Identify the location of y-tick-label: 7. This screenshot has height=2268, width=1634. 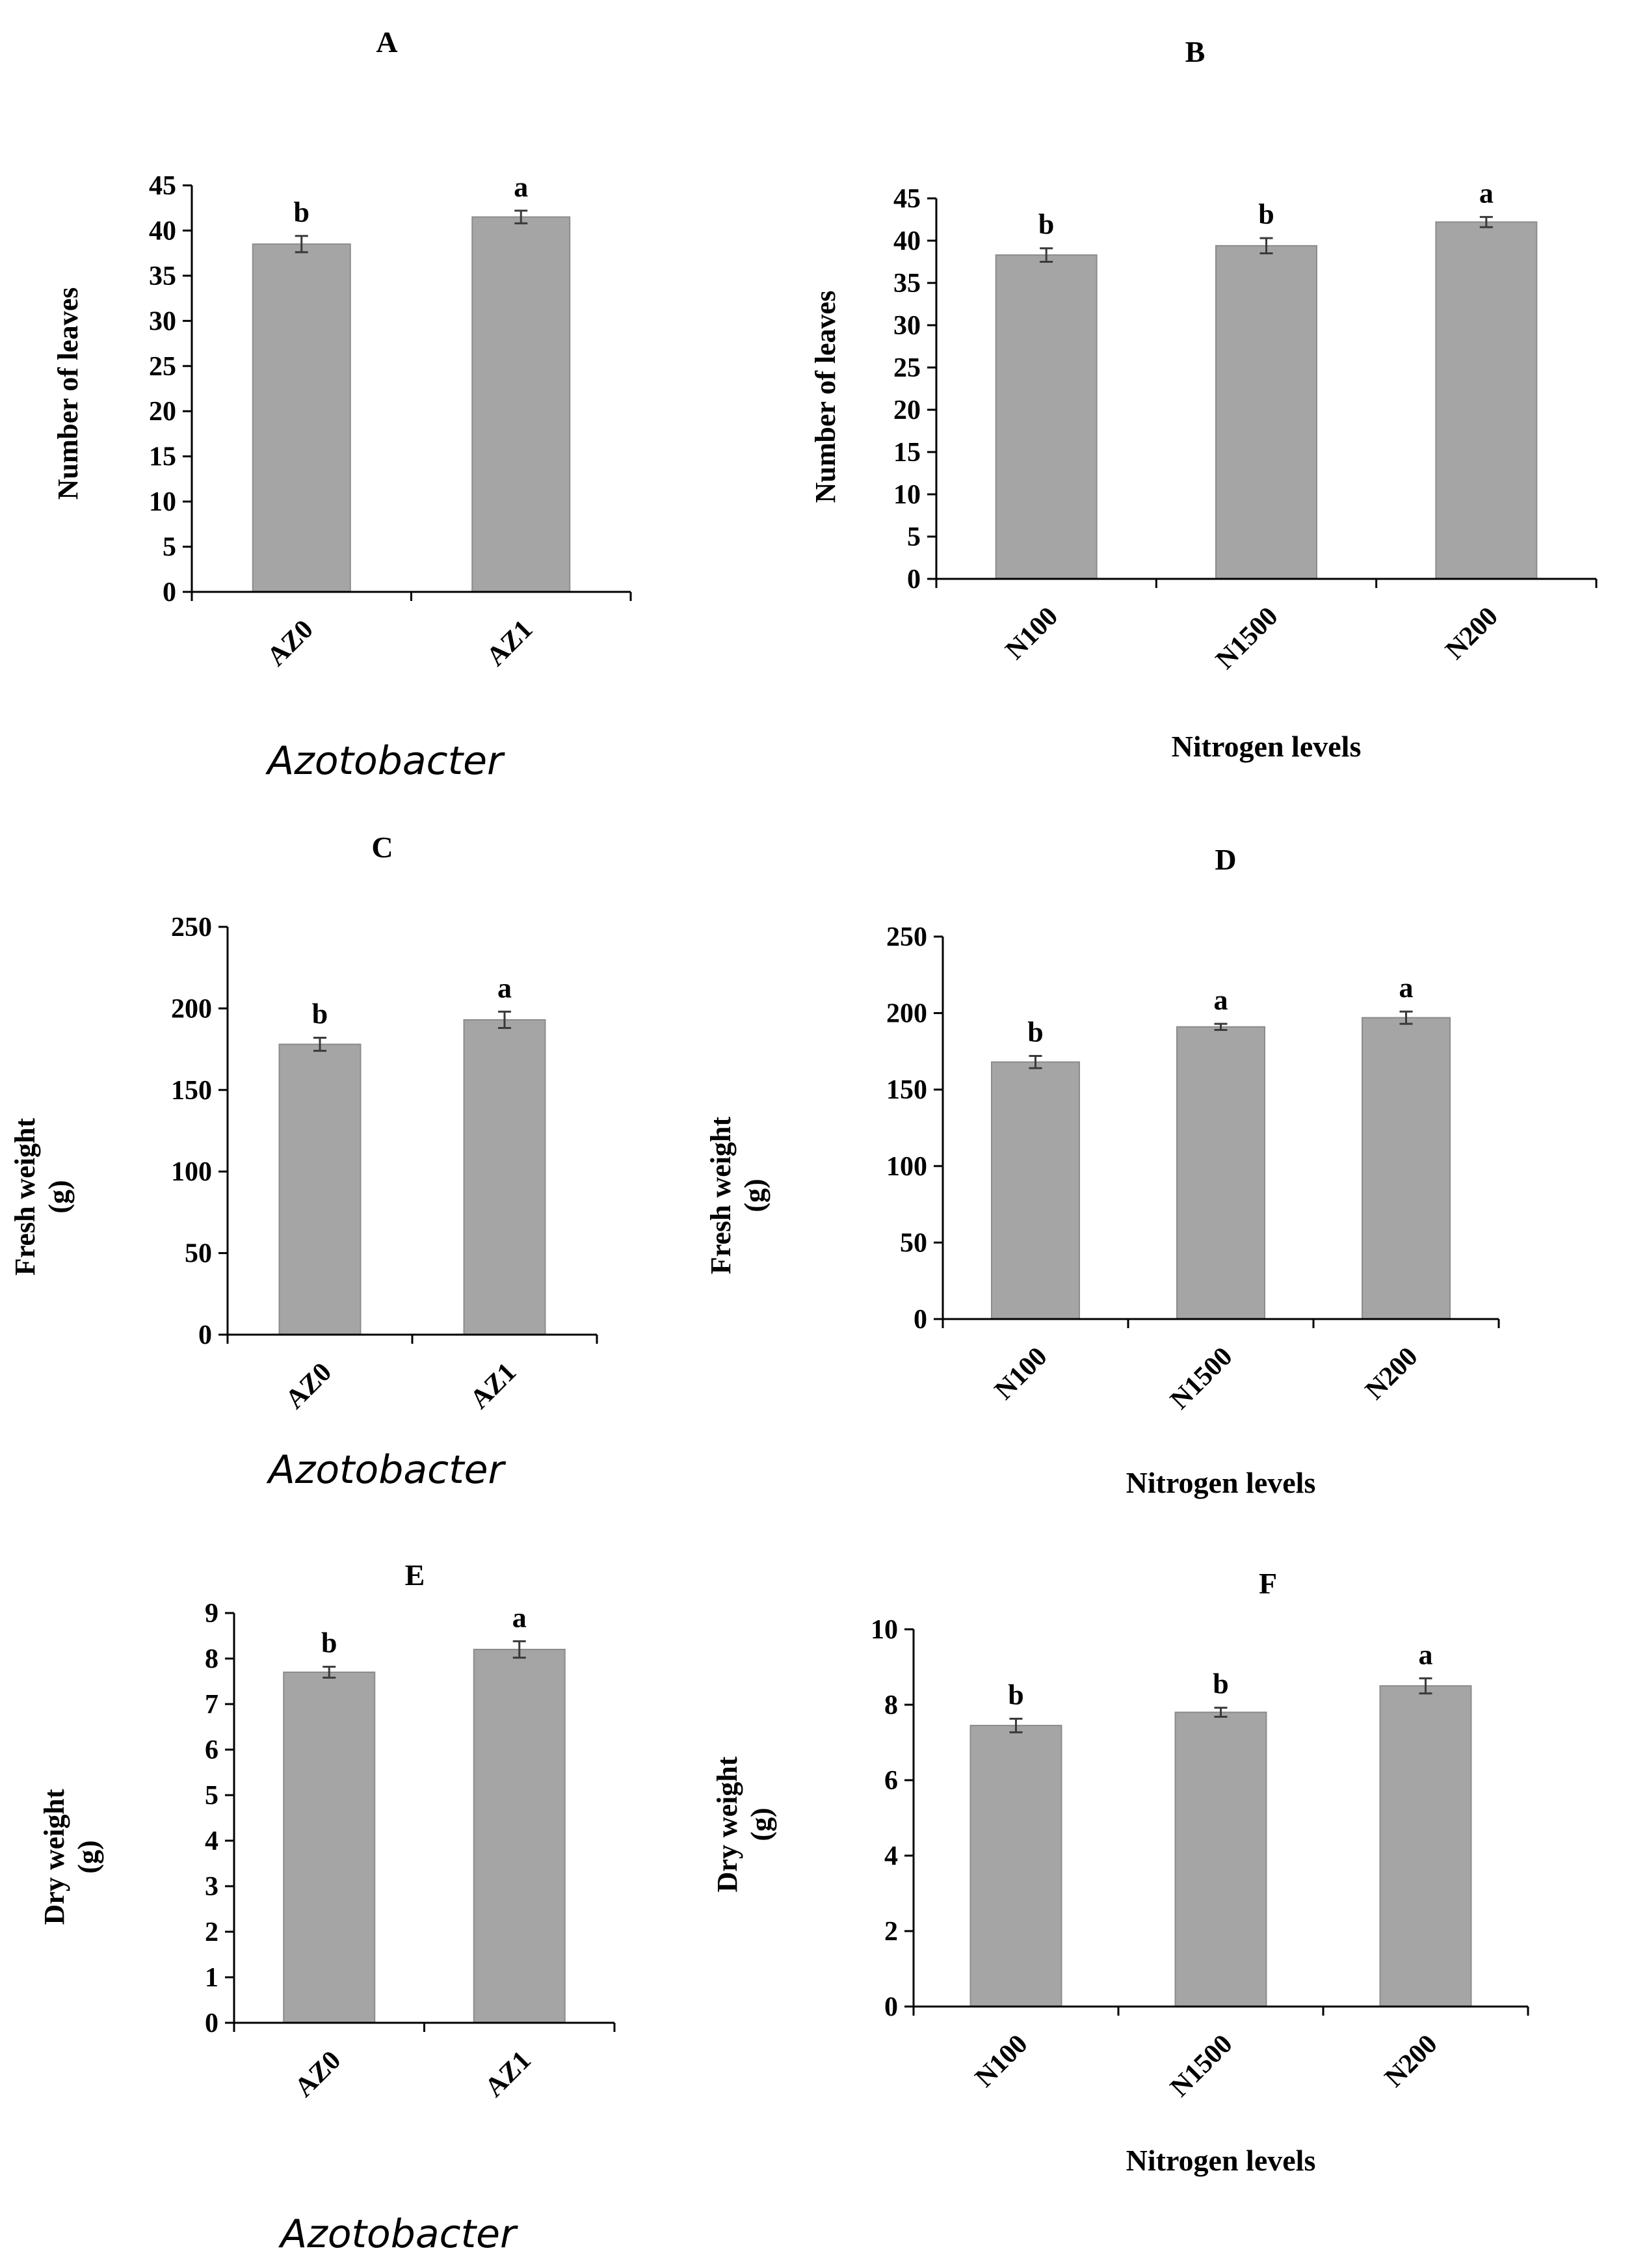
(211, 1705).